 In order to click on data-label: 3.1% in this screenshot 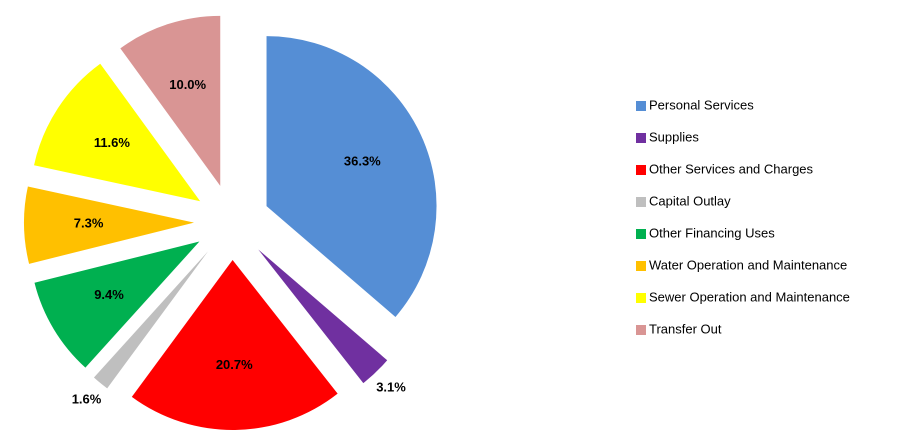, I will do `click(391, 387)`.